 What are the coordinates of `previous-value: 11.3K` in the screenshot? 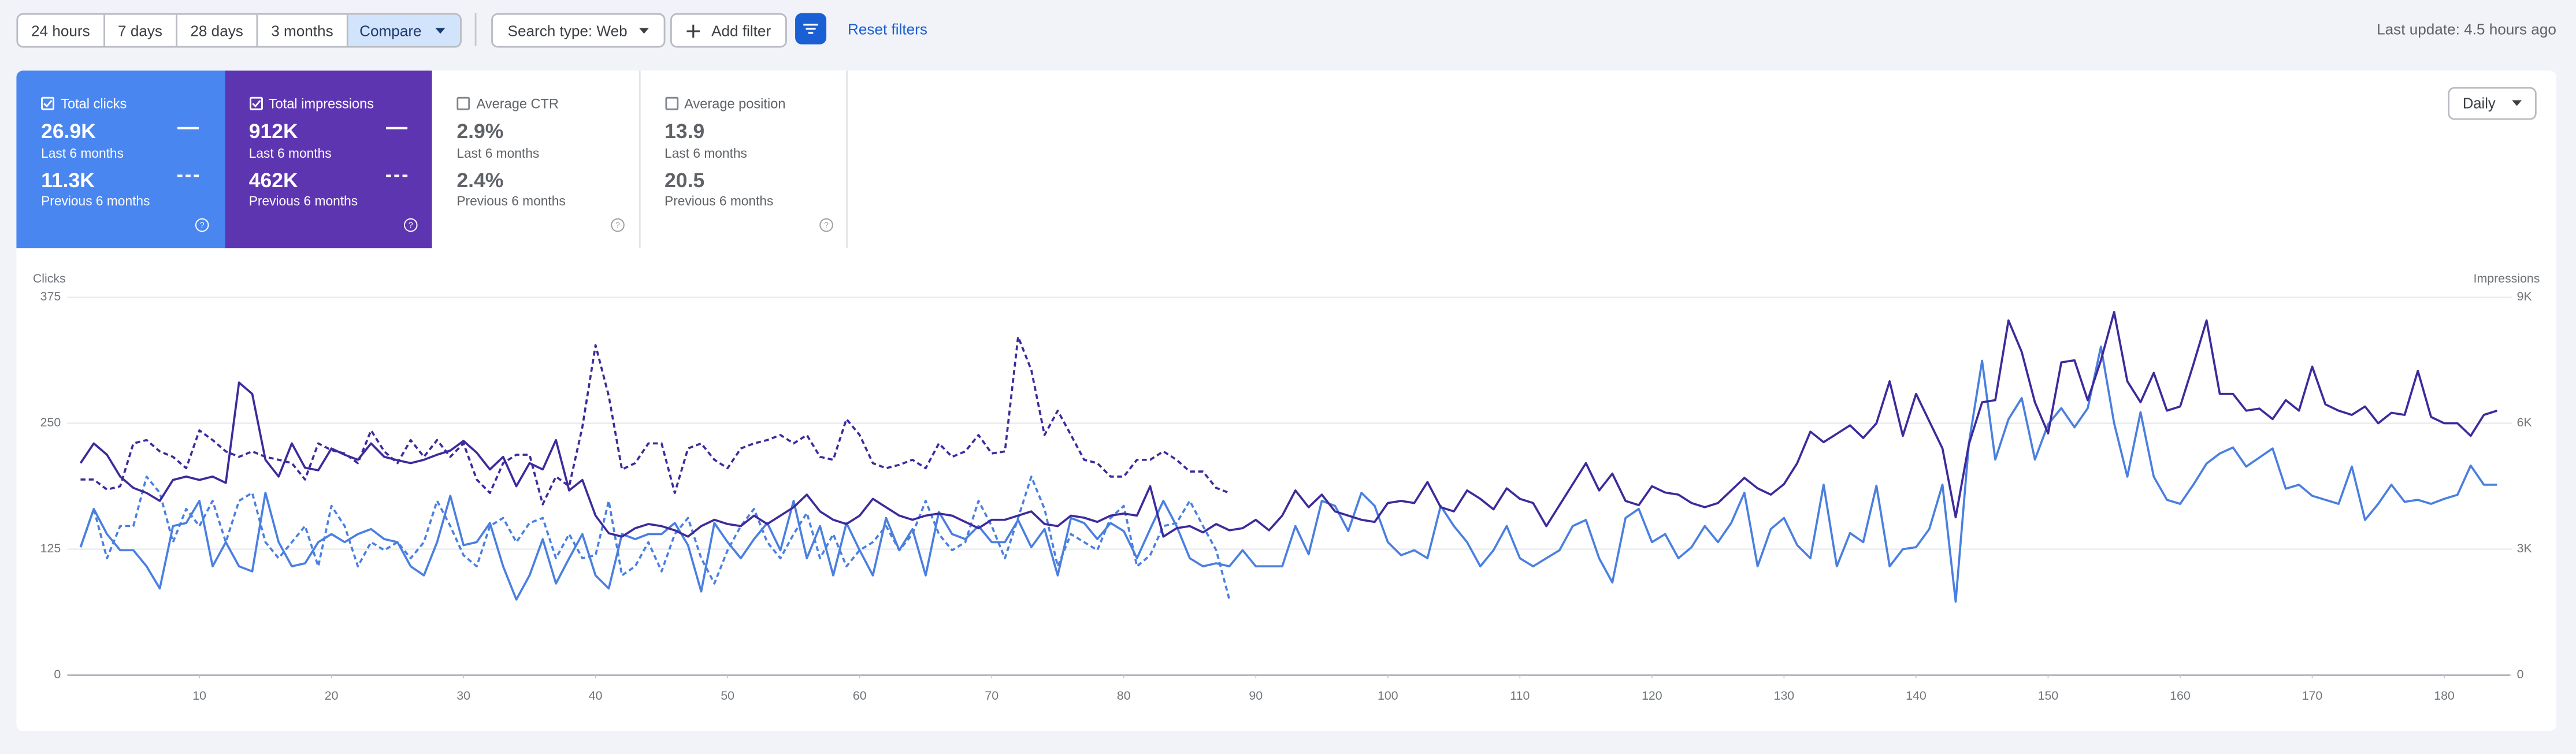 It's located at (68, 180).